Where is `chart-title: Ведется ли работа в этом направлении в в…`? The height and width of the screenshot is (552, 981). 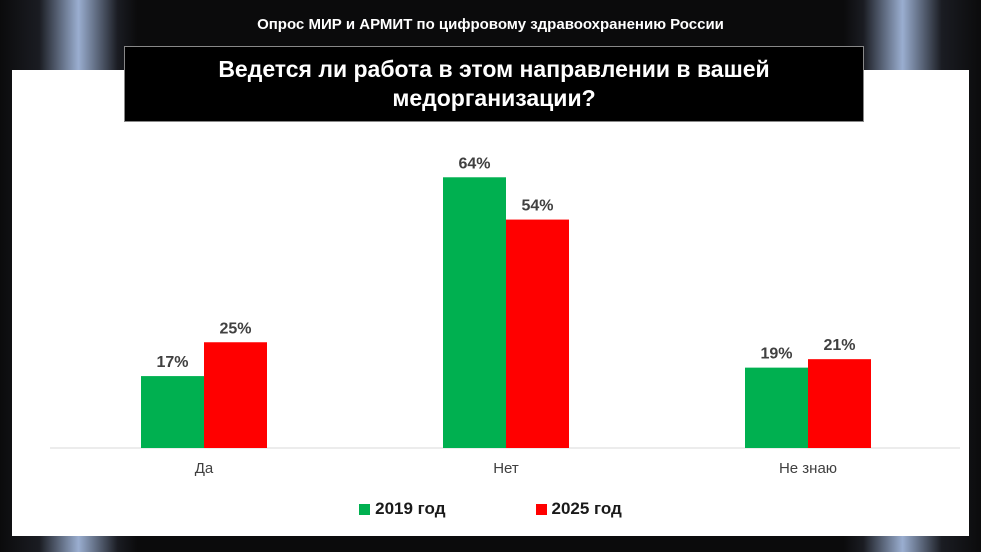 chart-title: Ведется ли работа в этом направлении в в… is located at coordinates (494, 84).